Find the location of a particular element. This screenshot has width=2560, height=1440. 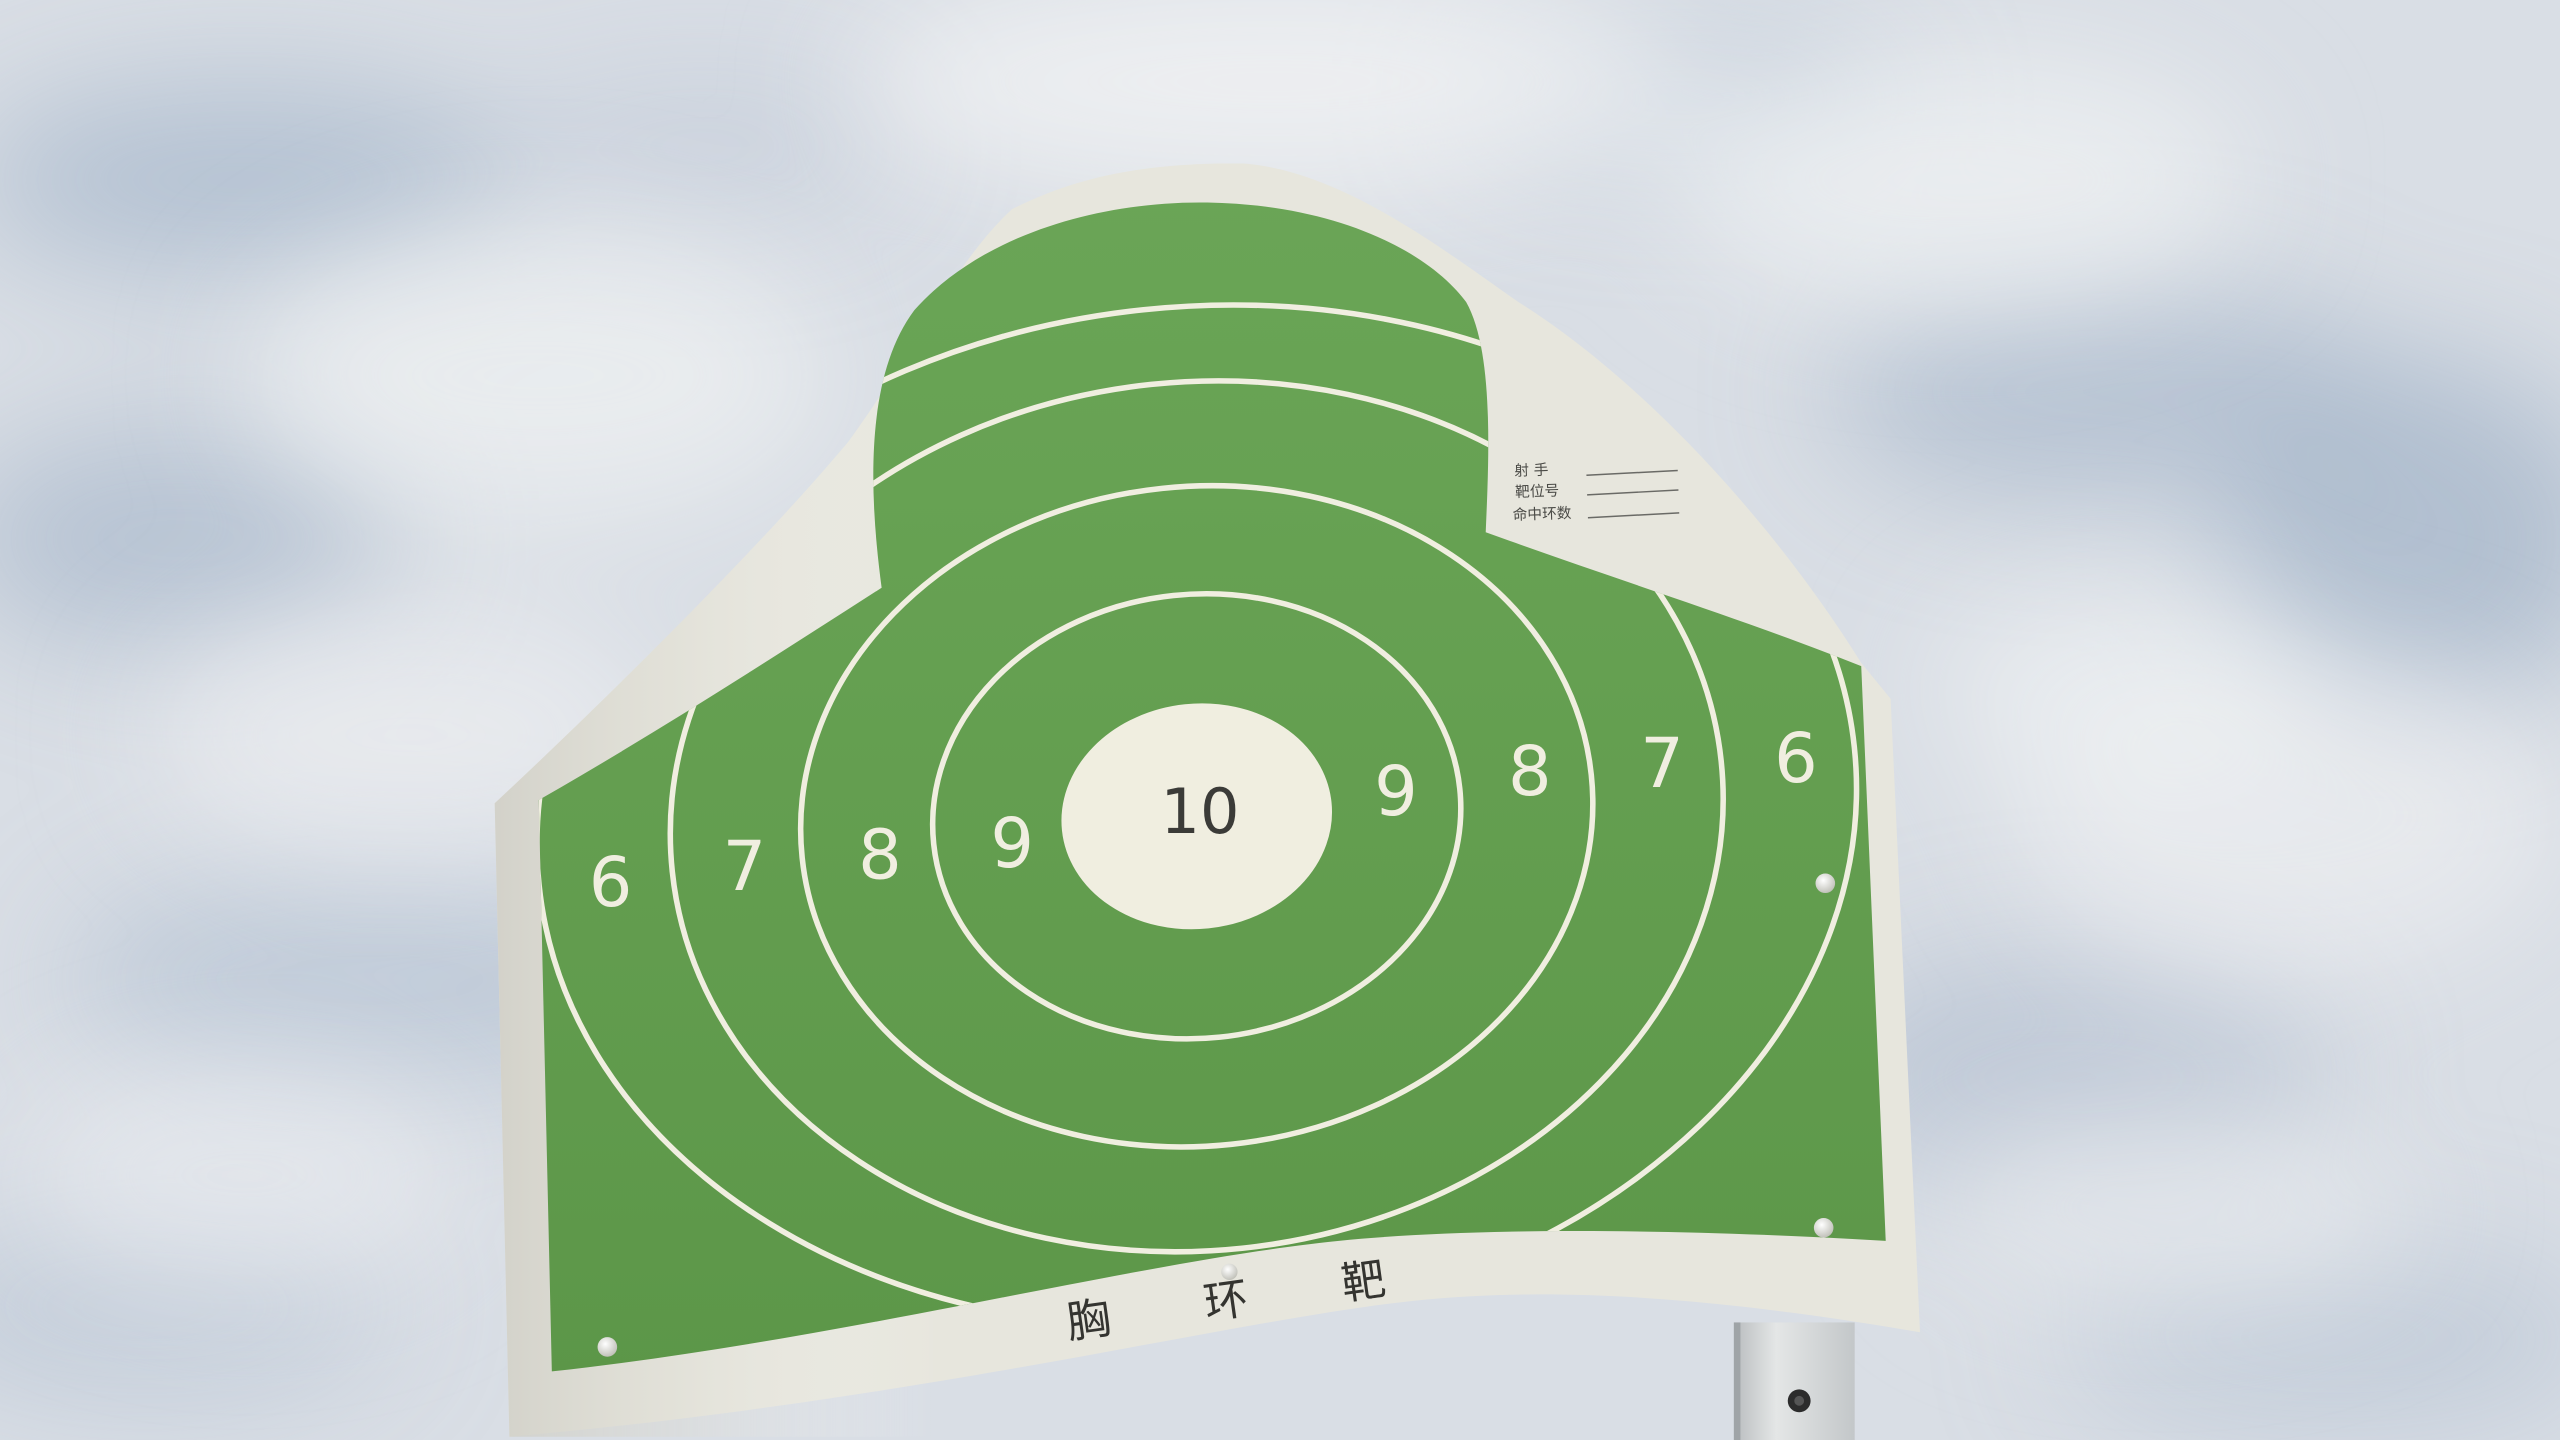

ring-10-bullseye is located at coordinates (1197, 816).